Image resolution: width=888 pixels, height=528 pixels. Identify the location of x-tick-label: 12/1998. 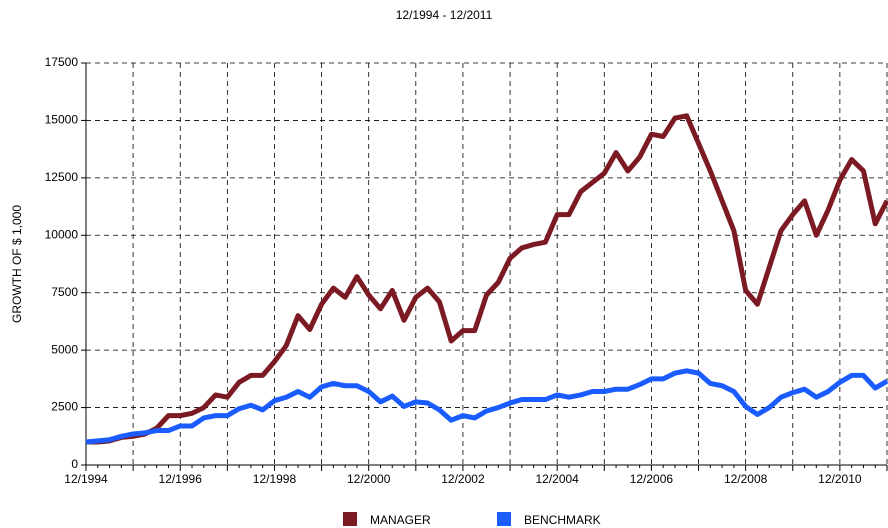
(275, 479).